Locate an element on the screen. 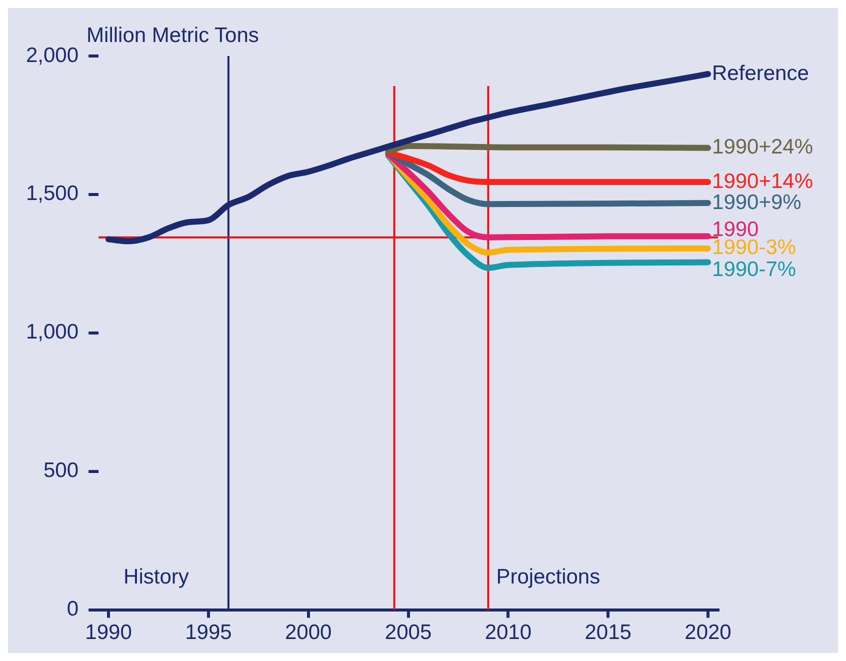  series-label: 1990+14% is located at coordinates (763, 181).